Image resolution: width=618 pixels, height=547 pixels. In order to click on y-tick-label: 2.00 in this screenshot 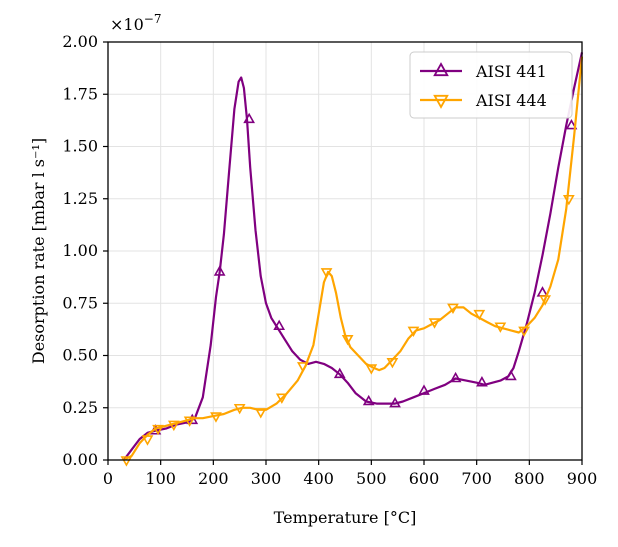, I will do `click(80, 41)`.